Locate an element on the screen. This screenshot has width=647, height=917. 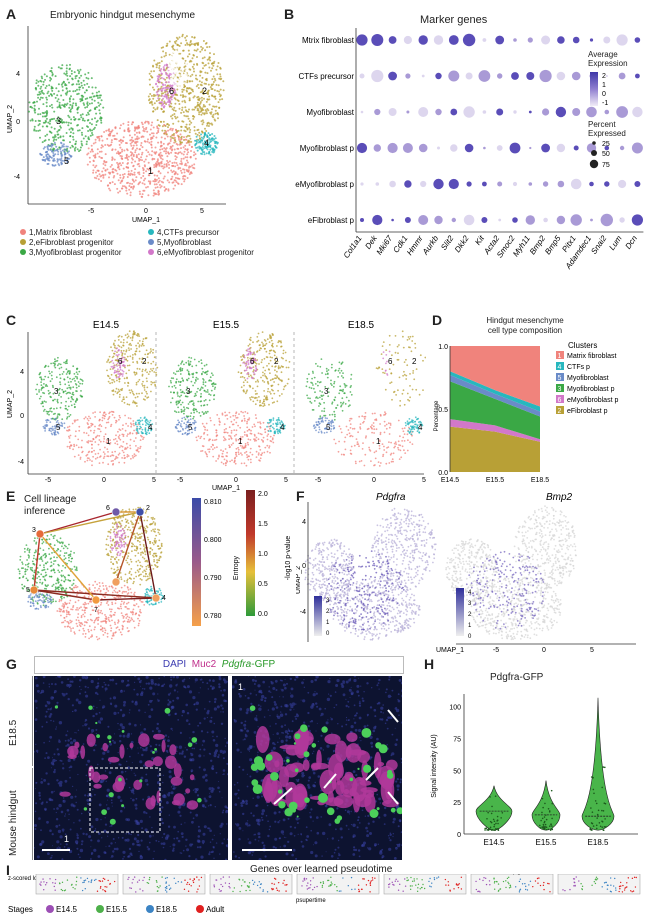
c-cluster-label: 1 is located at coordinates (378, 441).